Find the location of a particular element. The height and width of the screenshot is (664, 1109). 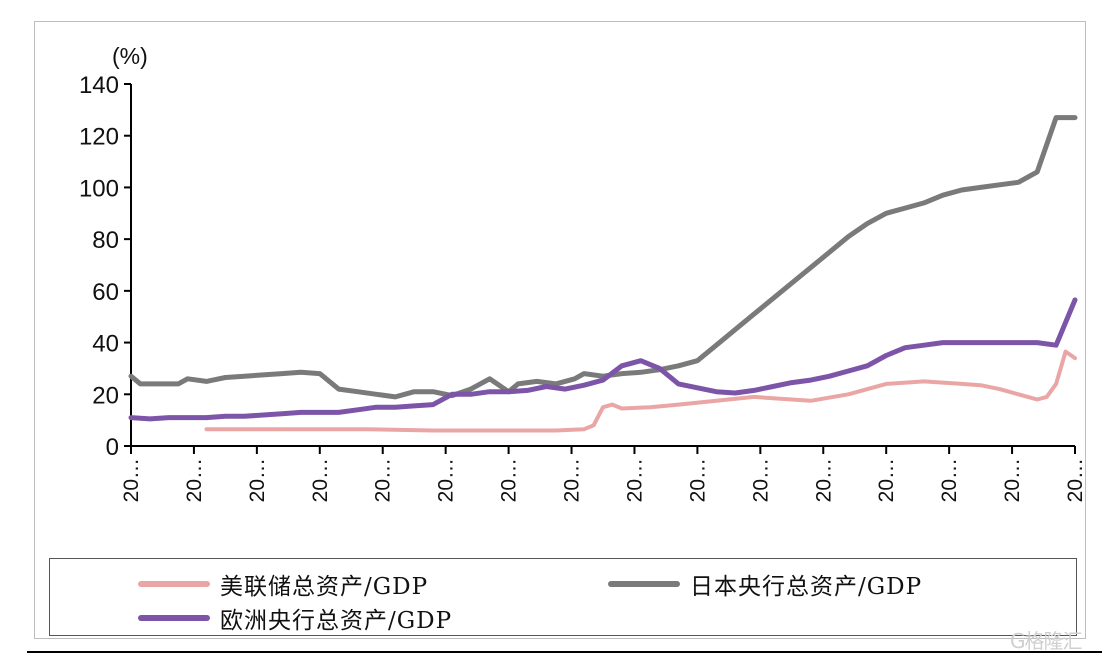

legend-swatch-ecb is located at coordinates (174, 618).